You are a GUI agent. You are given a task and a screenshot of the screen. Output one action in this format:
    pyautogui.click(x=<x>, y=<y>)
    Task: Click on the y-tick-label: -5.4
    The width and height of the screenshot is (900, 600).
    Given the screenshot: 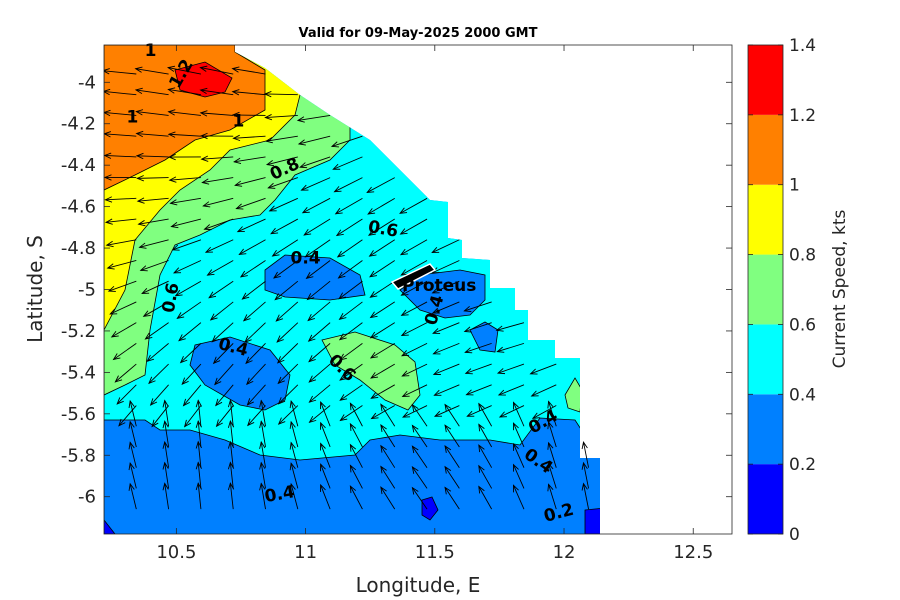 What is the action you would take?
    pyautogui.click(x=78, y=372)
    